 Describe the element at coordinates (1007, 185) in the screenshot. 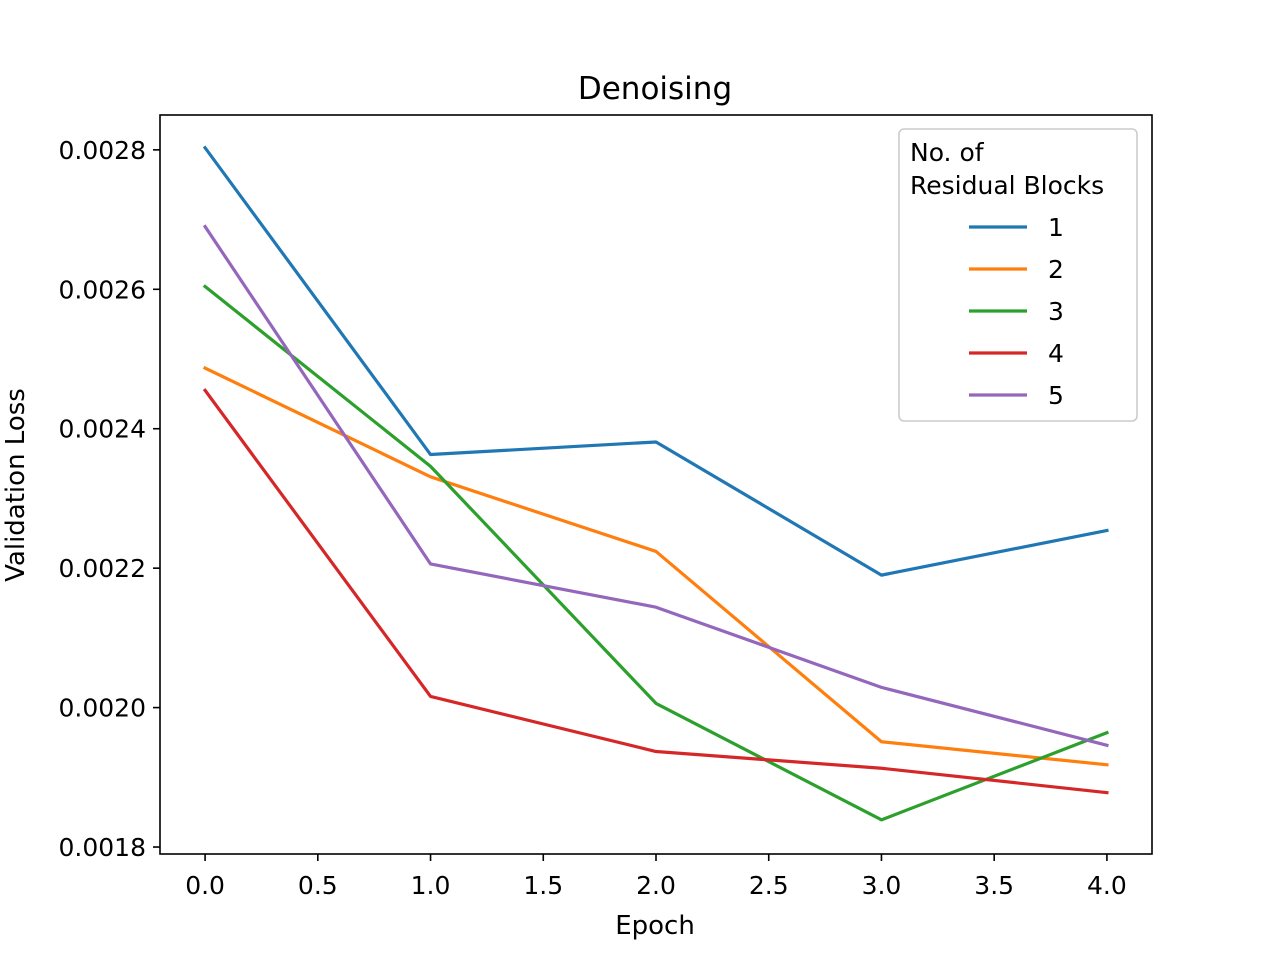

I see `legend-title-line2: Residual Blocks` at that location.